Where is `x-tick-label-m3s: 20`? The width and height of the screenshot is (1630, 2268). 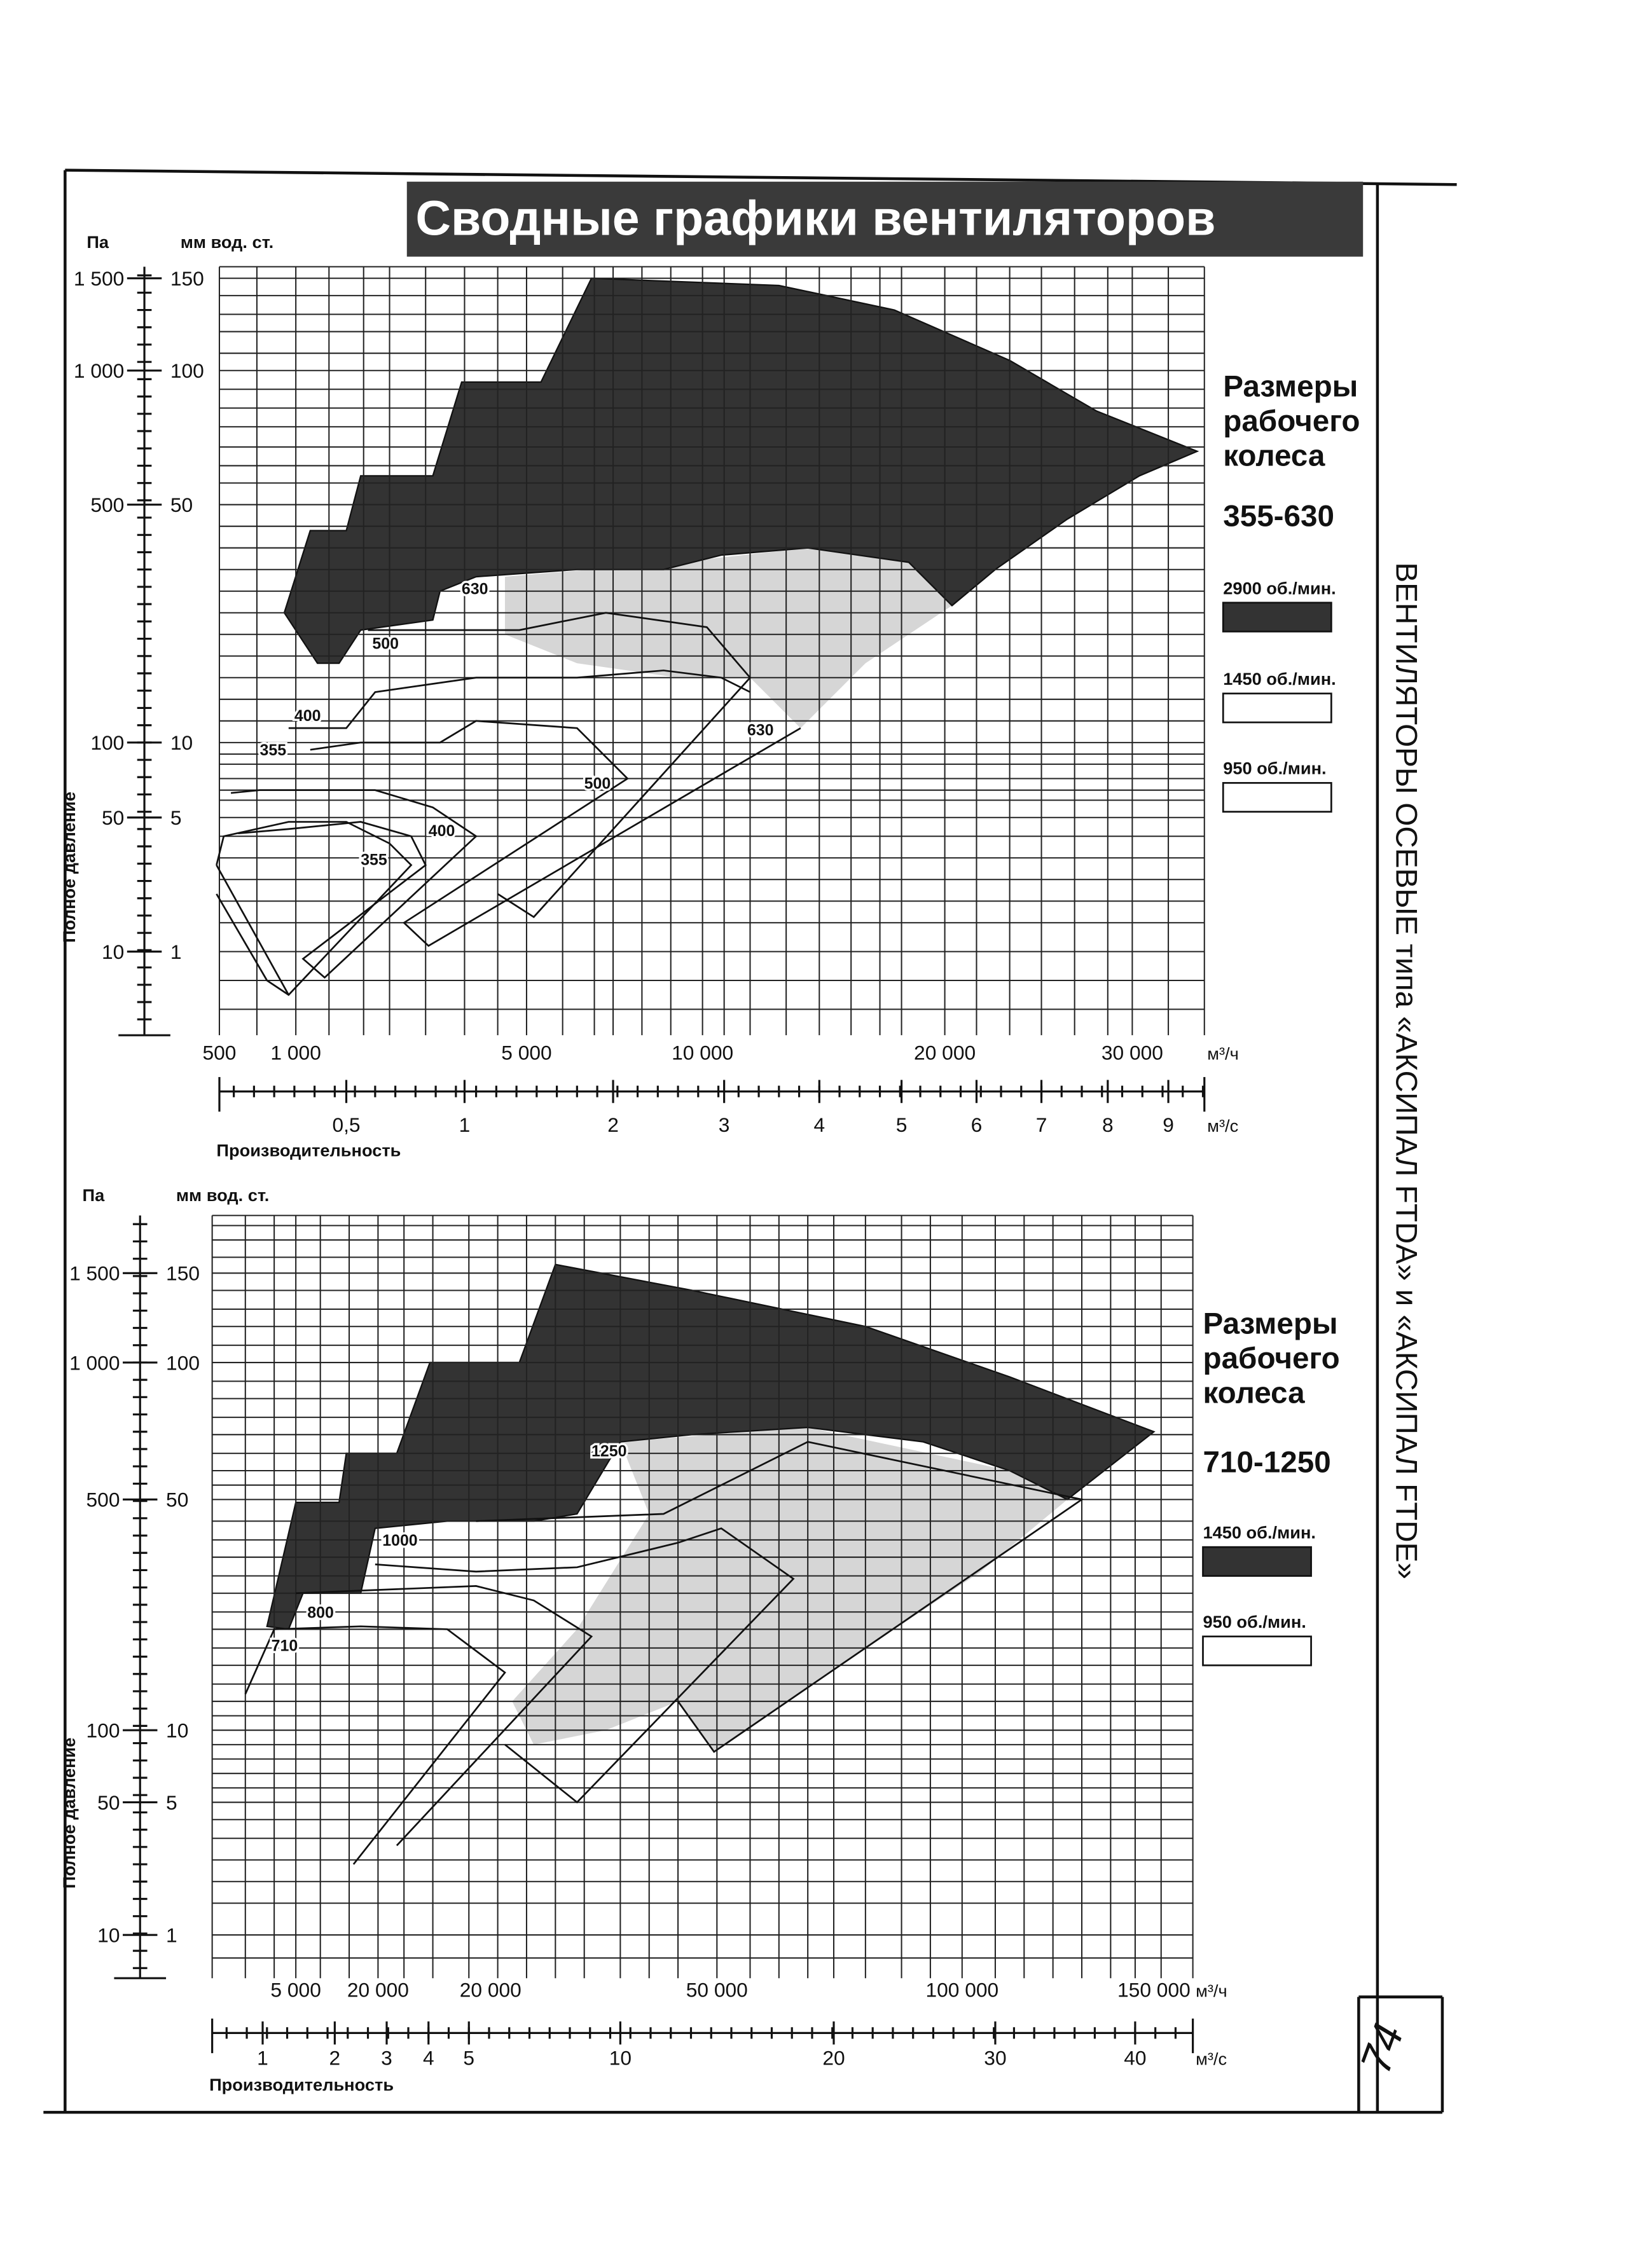
x-tick-label-m3s: 20 is located at coordinates (834, 2057).